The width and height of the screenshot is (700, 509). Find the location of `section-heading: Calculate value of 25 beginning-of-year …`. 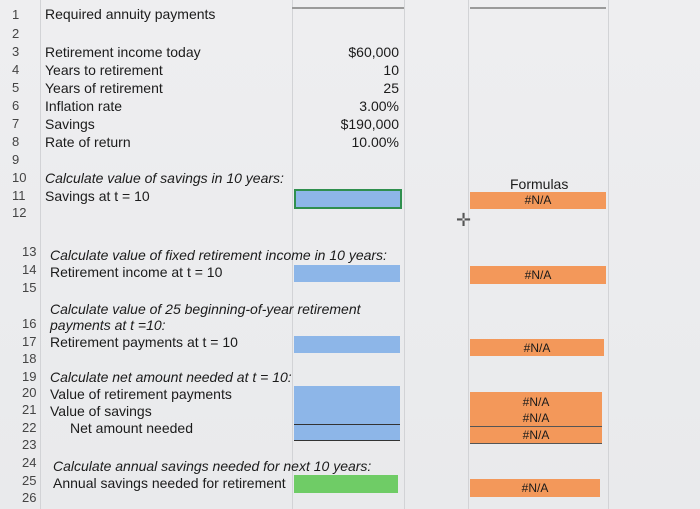

section-heading: Calculate value of 25 beginning-of-year … is located at coordinates (205, 309).